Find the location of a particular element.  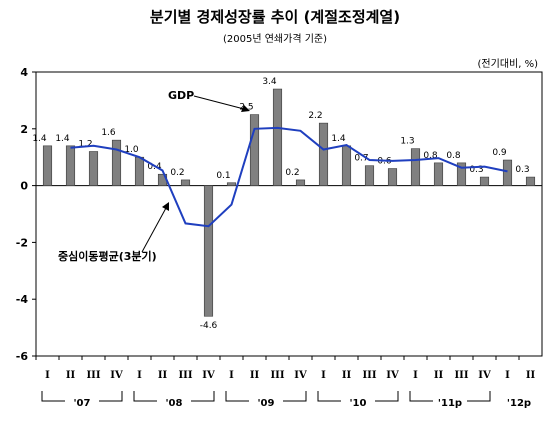

data-label: 1.6 is located at coordinates (108, 133).